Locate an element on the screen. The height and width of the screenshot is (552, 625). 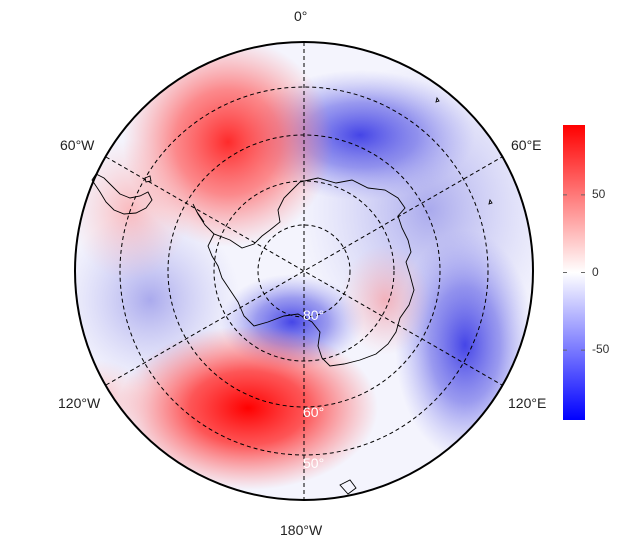
peninsula-coastline is located at coordinates (203, 219).